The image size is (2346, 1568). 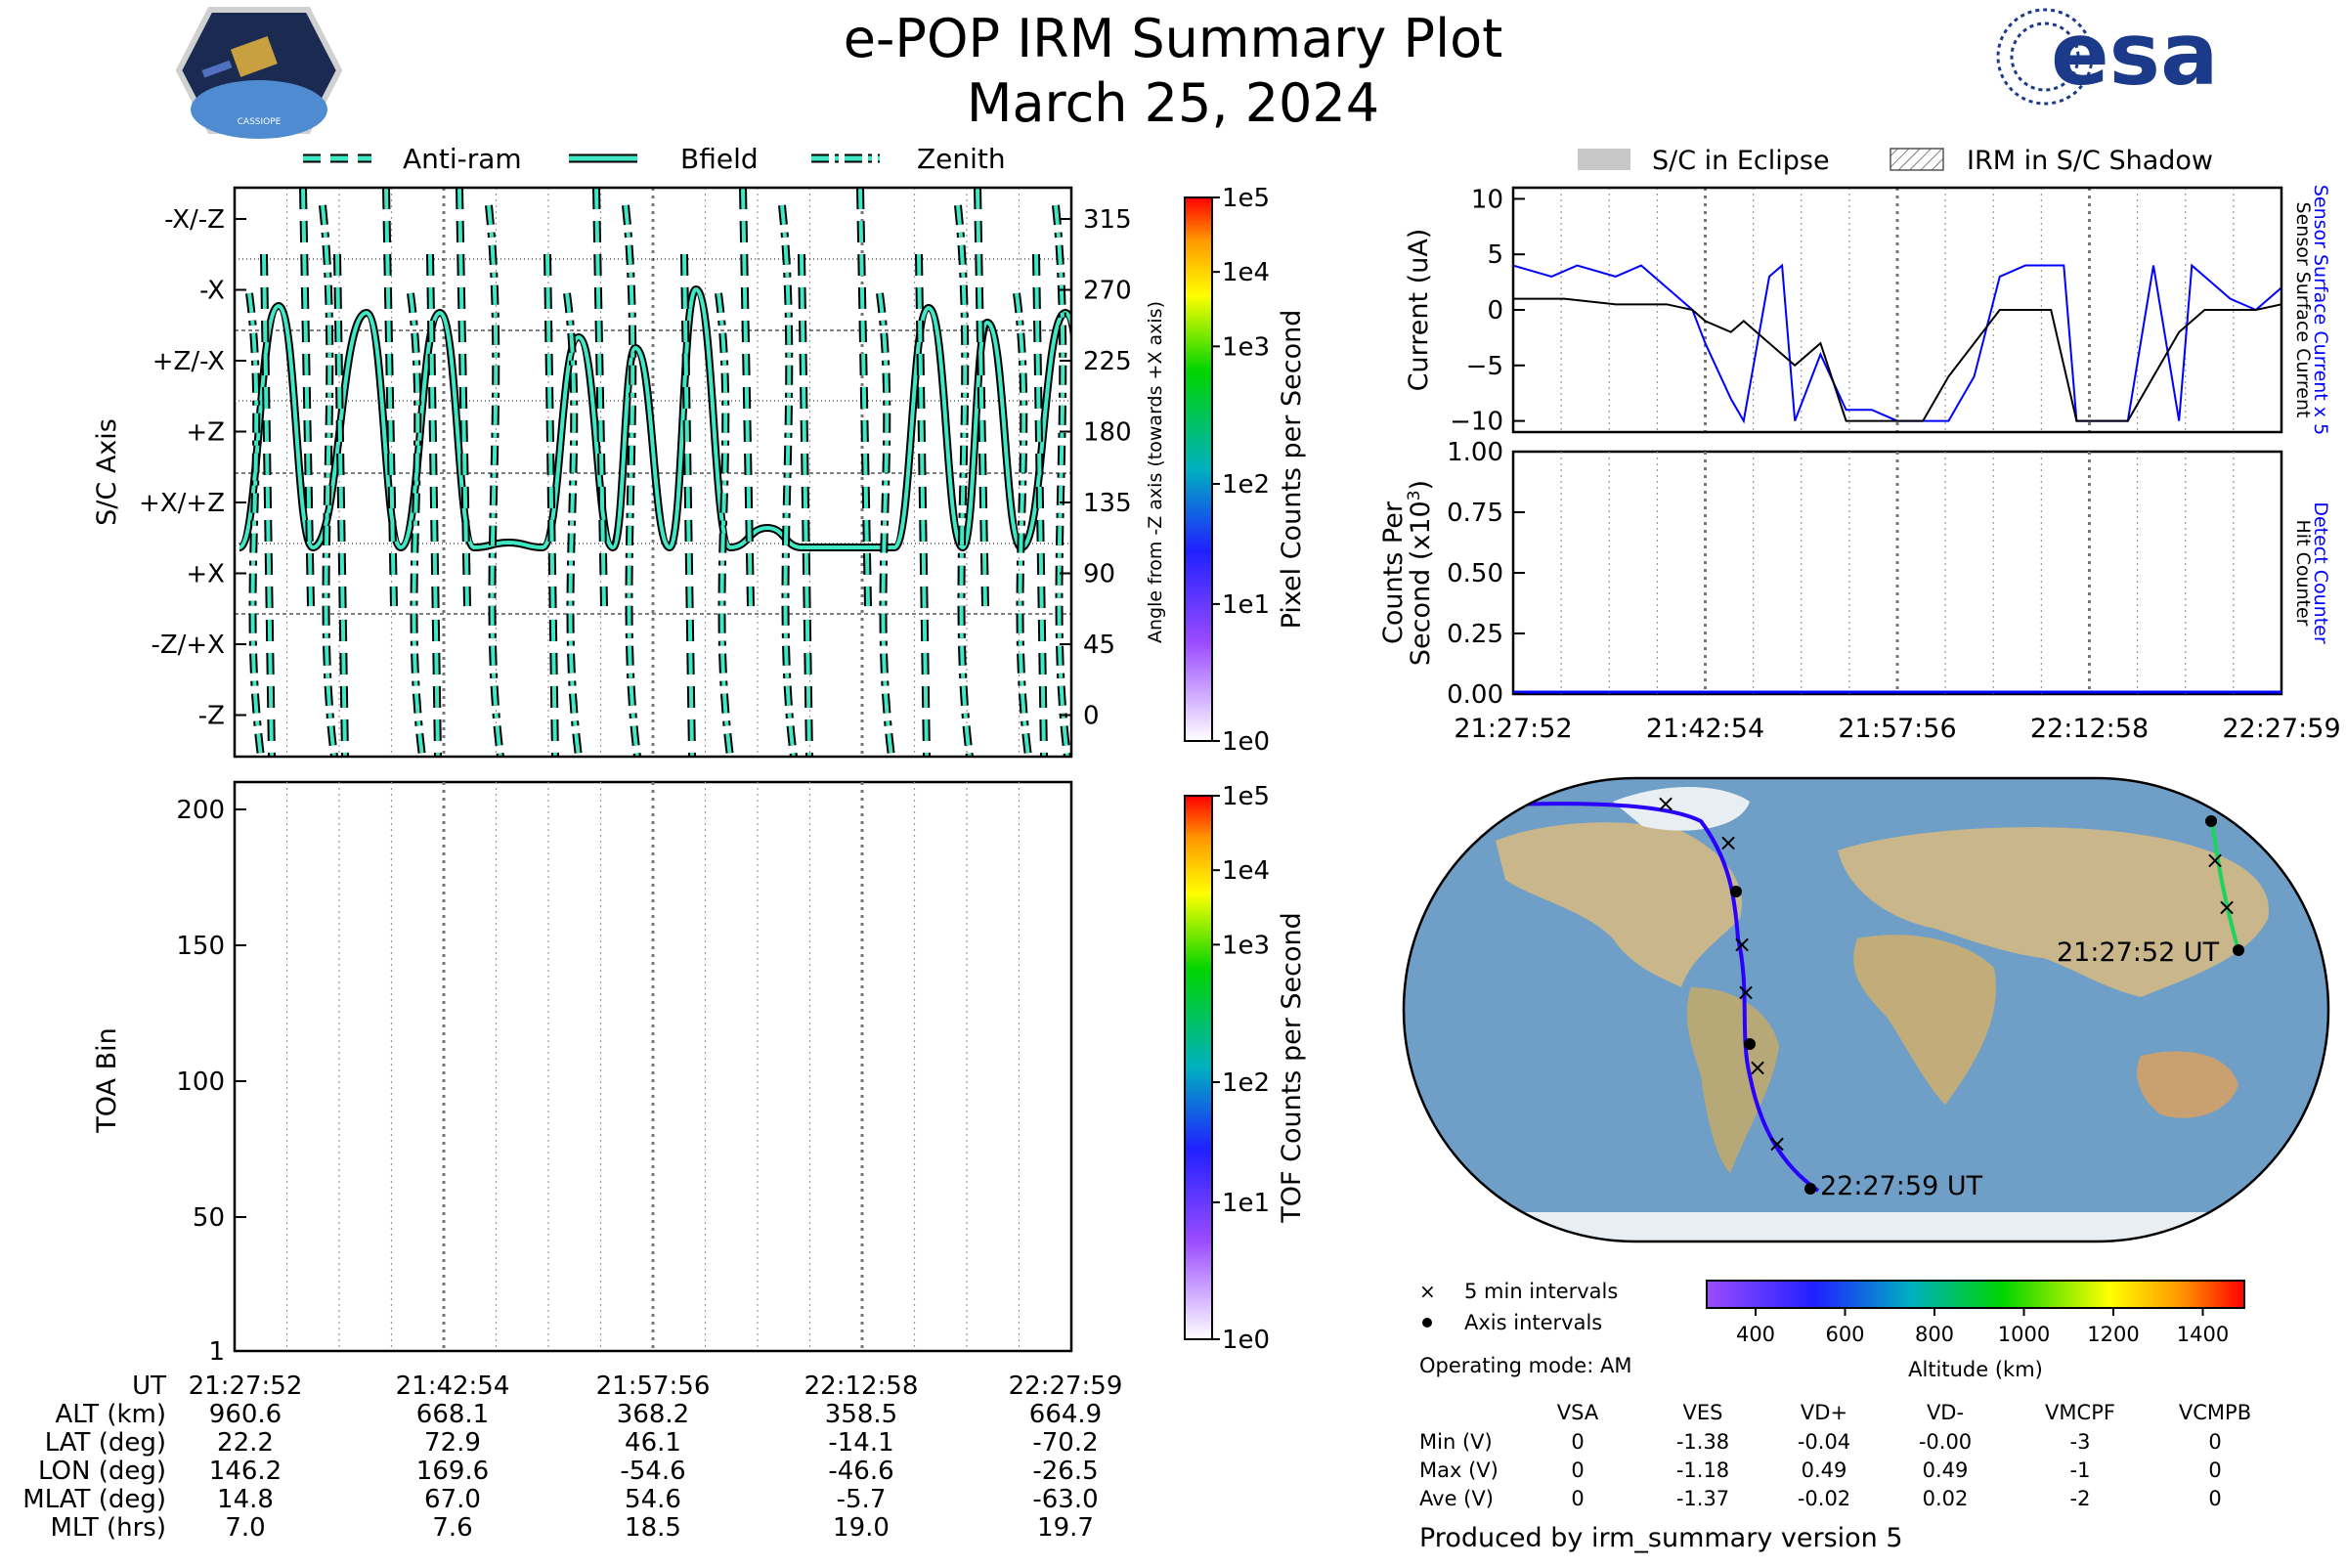 I want to click on map-south-america, so click(x=1733, y=1080).